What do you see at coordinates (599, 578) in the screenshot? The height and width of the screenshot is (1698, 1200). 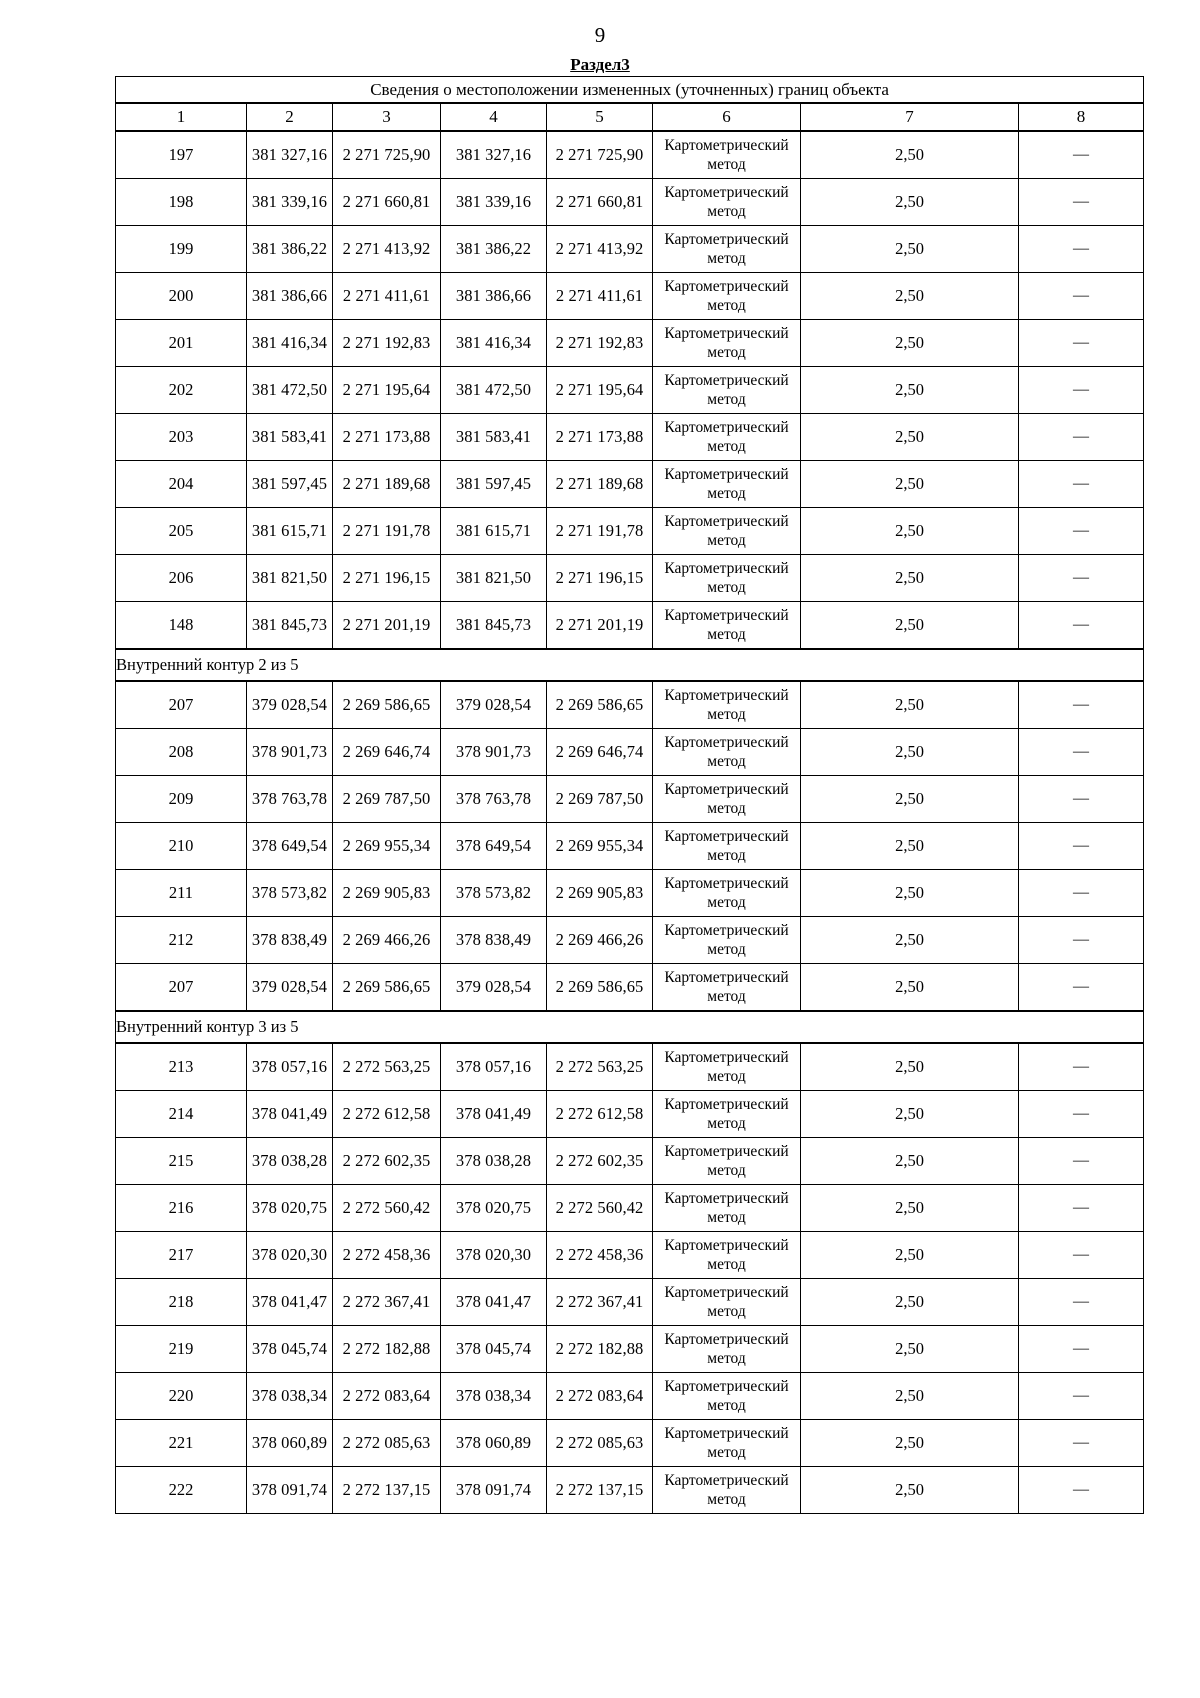 I see `cell-y-updated: 2 271 196,15` at bounding box center [599, 578].